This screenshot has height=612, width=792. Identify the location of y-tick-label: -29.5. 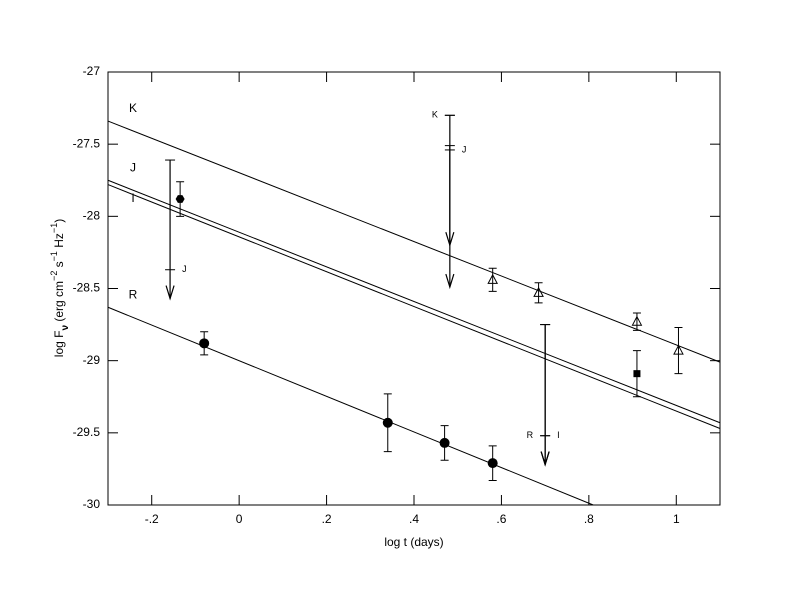
(87, 432).